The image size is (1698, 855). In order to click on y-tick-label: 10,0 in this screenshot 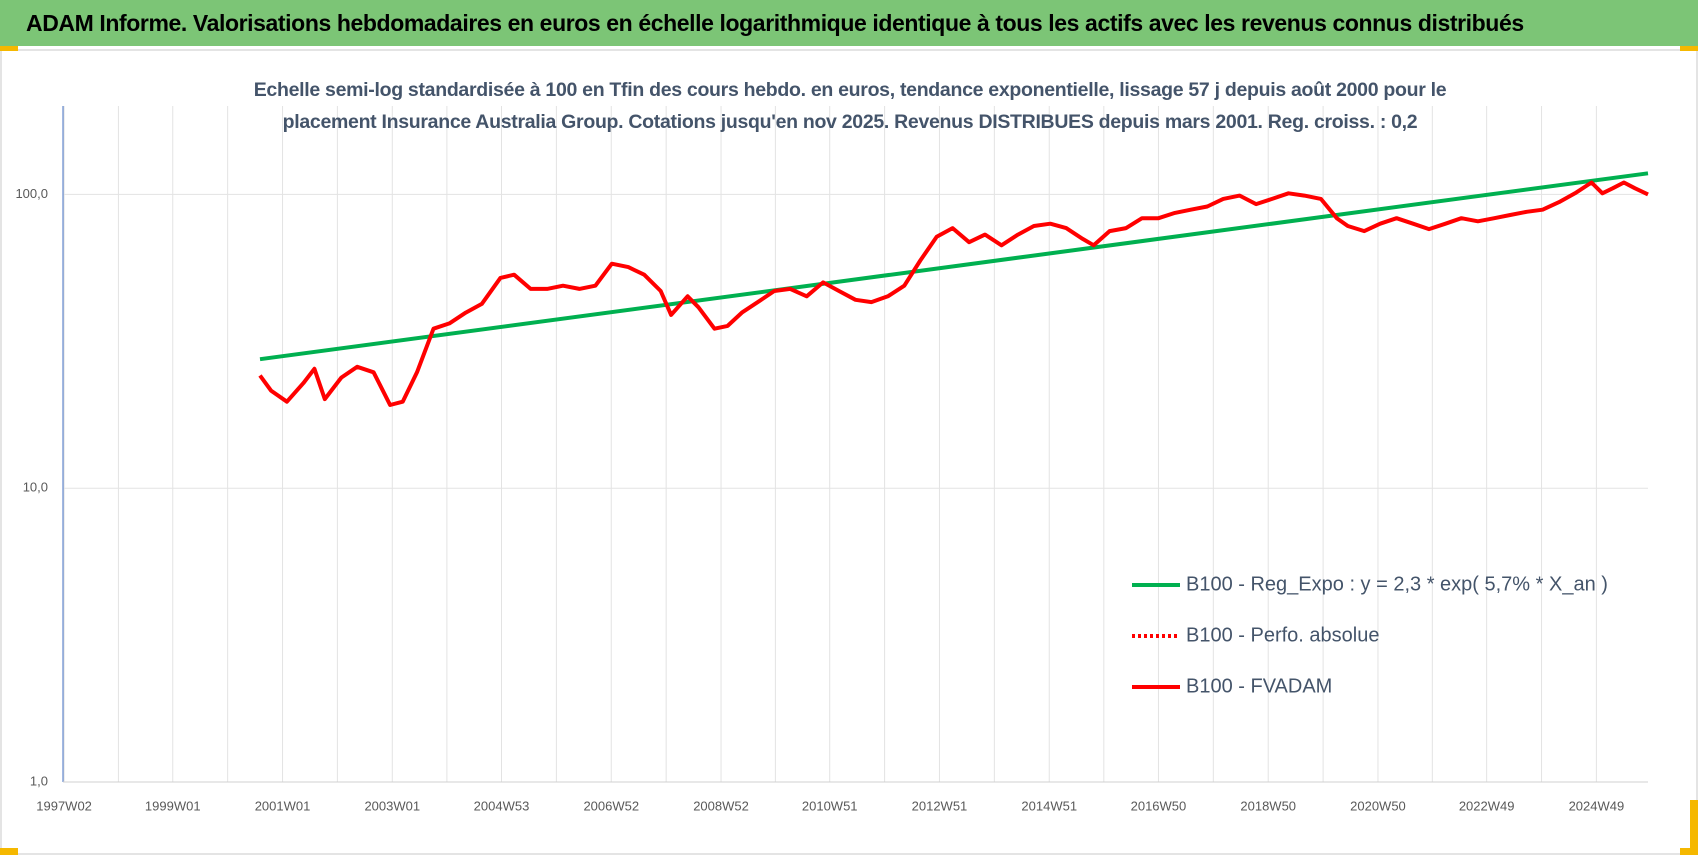, I will do `click(35, 487)`.